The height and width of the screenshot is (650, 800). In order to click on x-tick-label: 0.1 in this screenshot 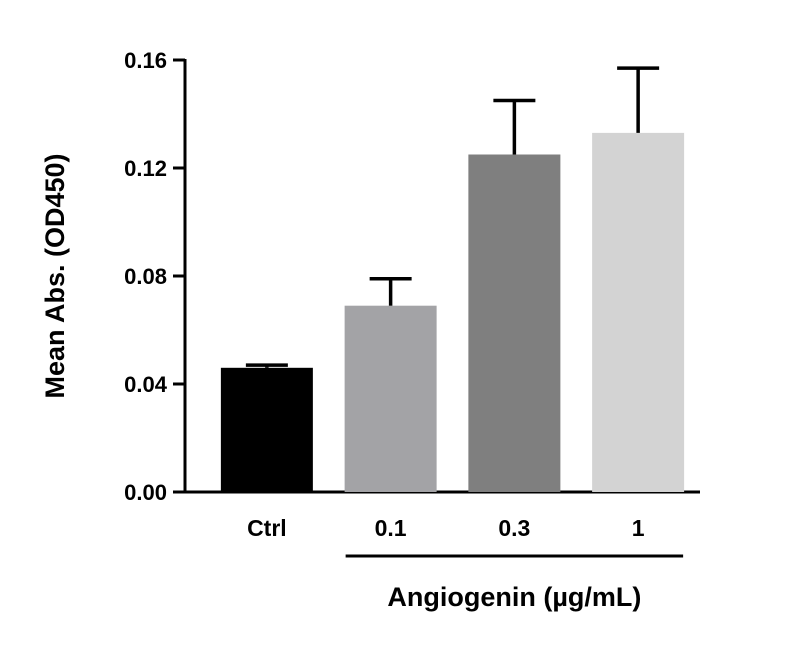, I will do `click(391, 528)`.